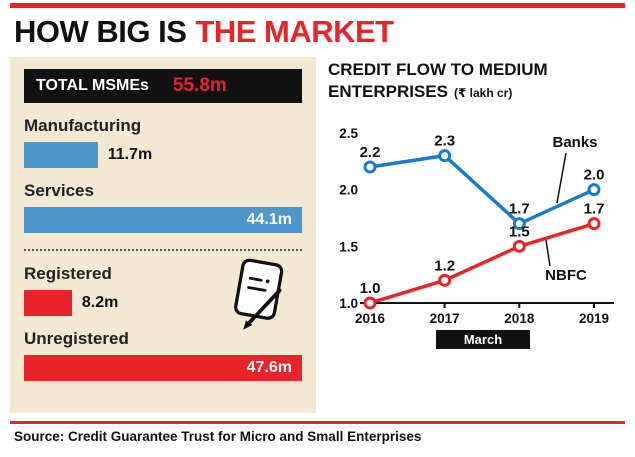 Image resolution: width=635 pixels, height=457 pixels. Describe the element at coordinates (348, 133) in the screenshot. I see `y-tick-label: 2.5` at that location.